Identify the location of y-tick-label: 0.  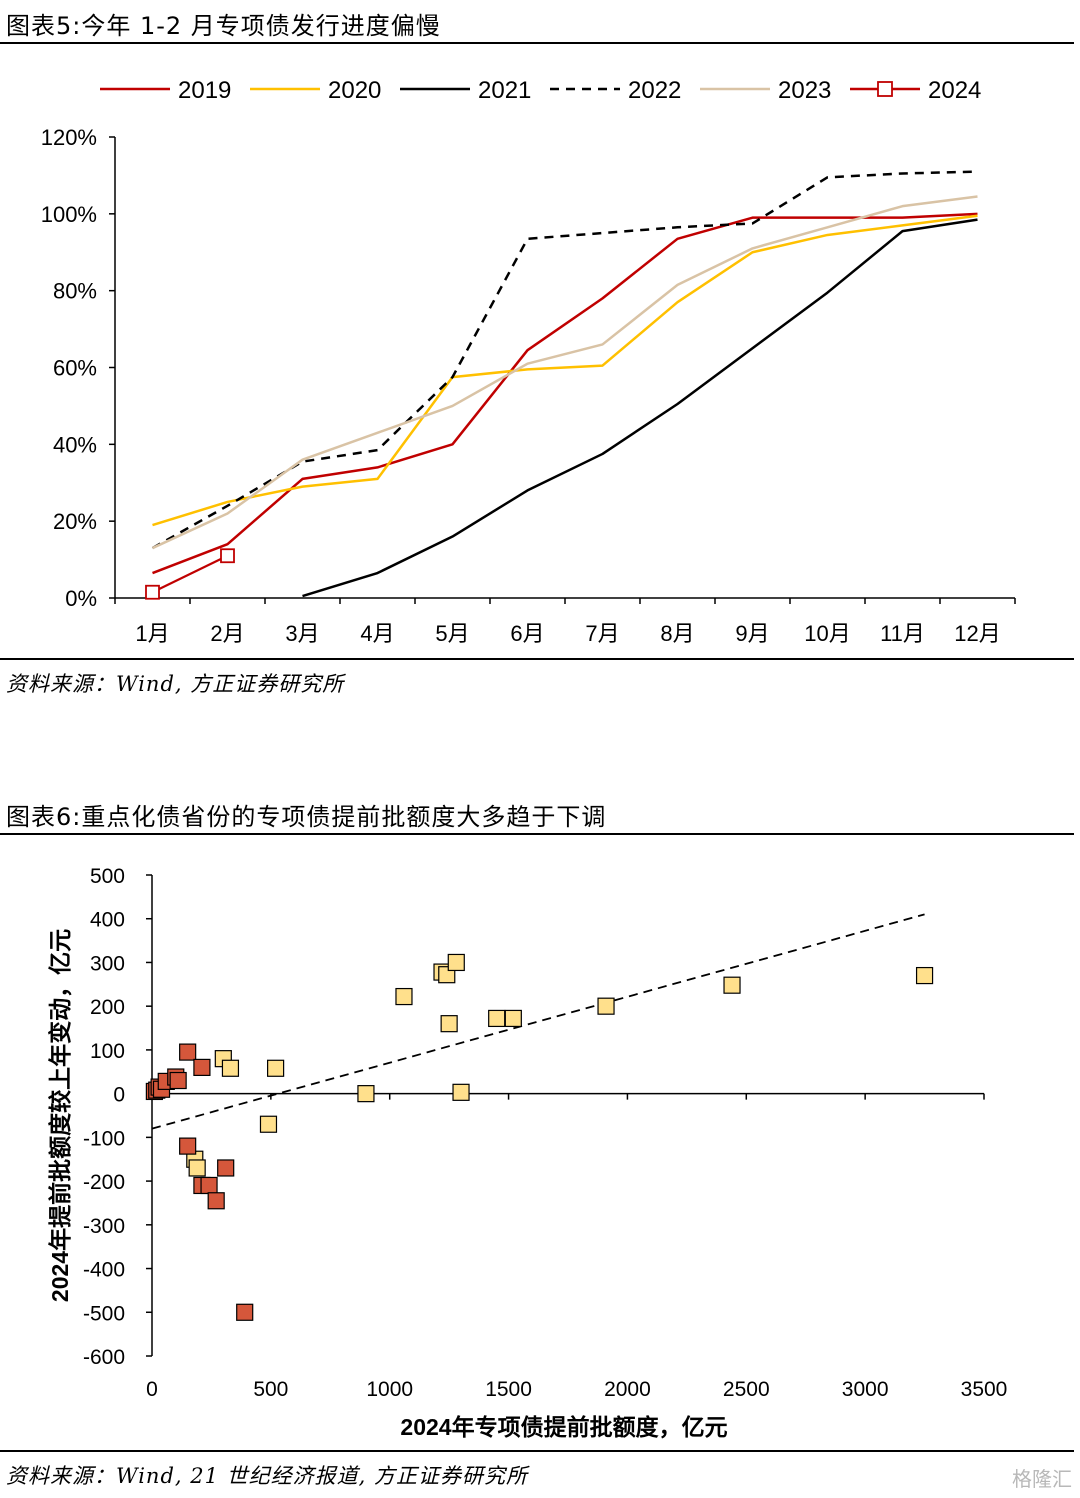
(119, 1095).